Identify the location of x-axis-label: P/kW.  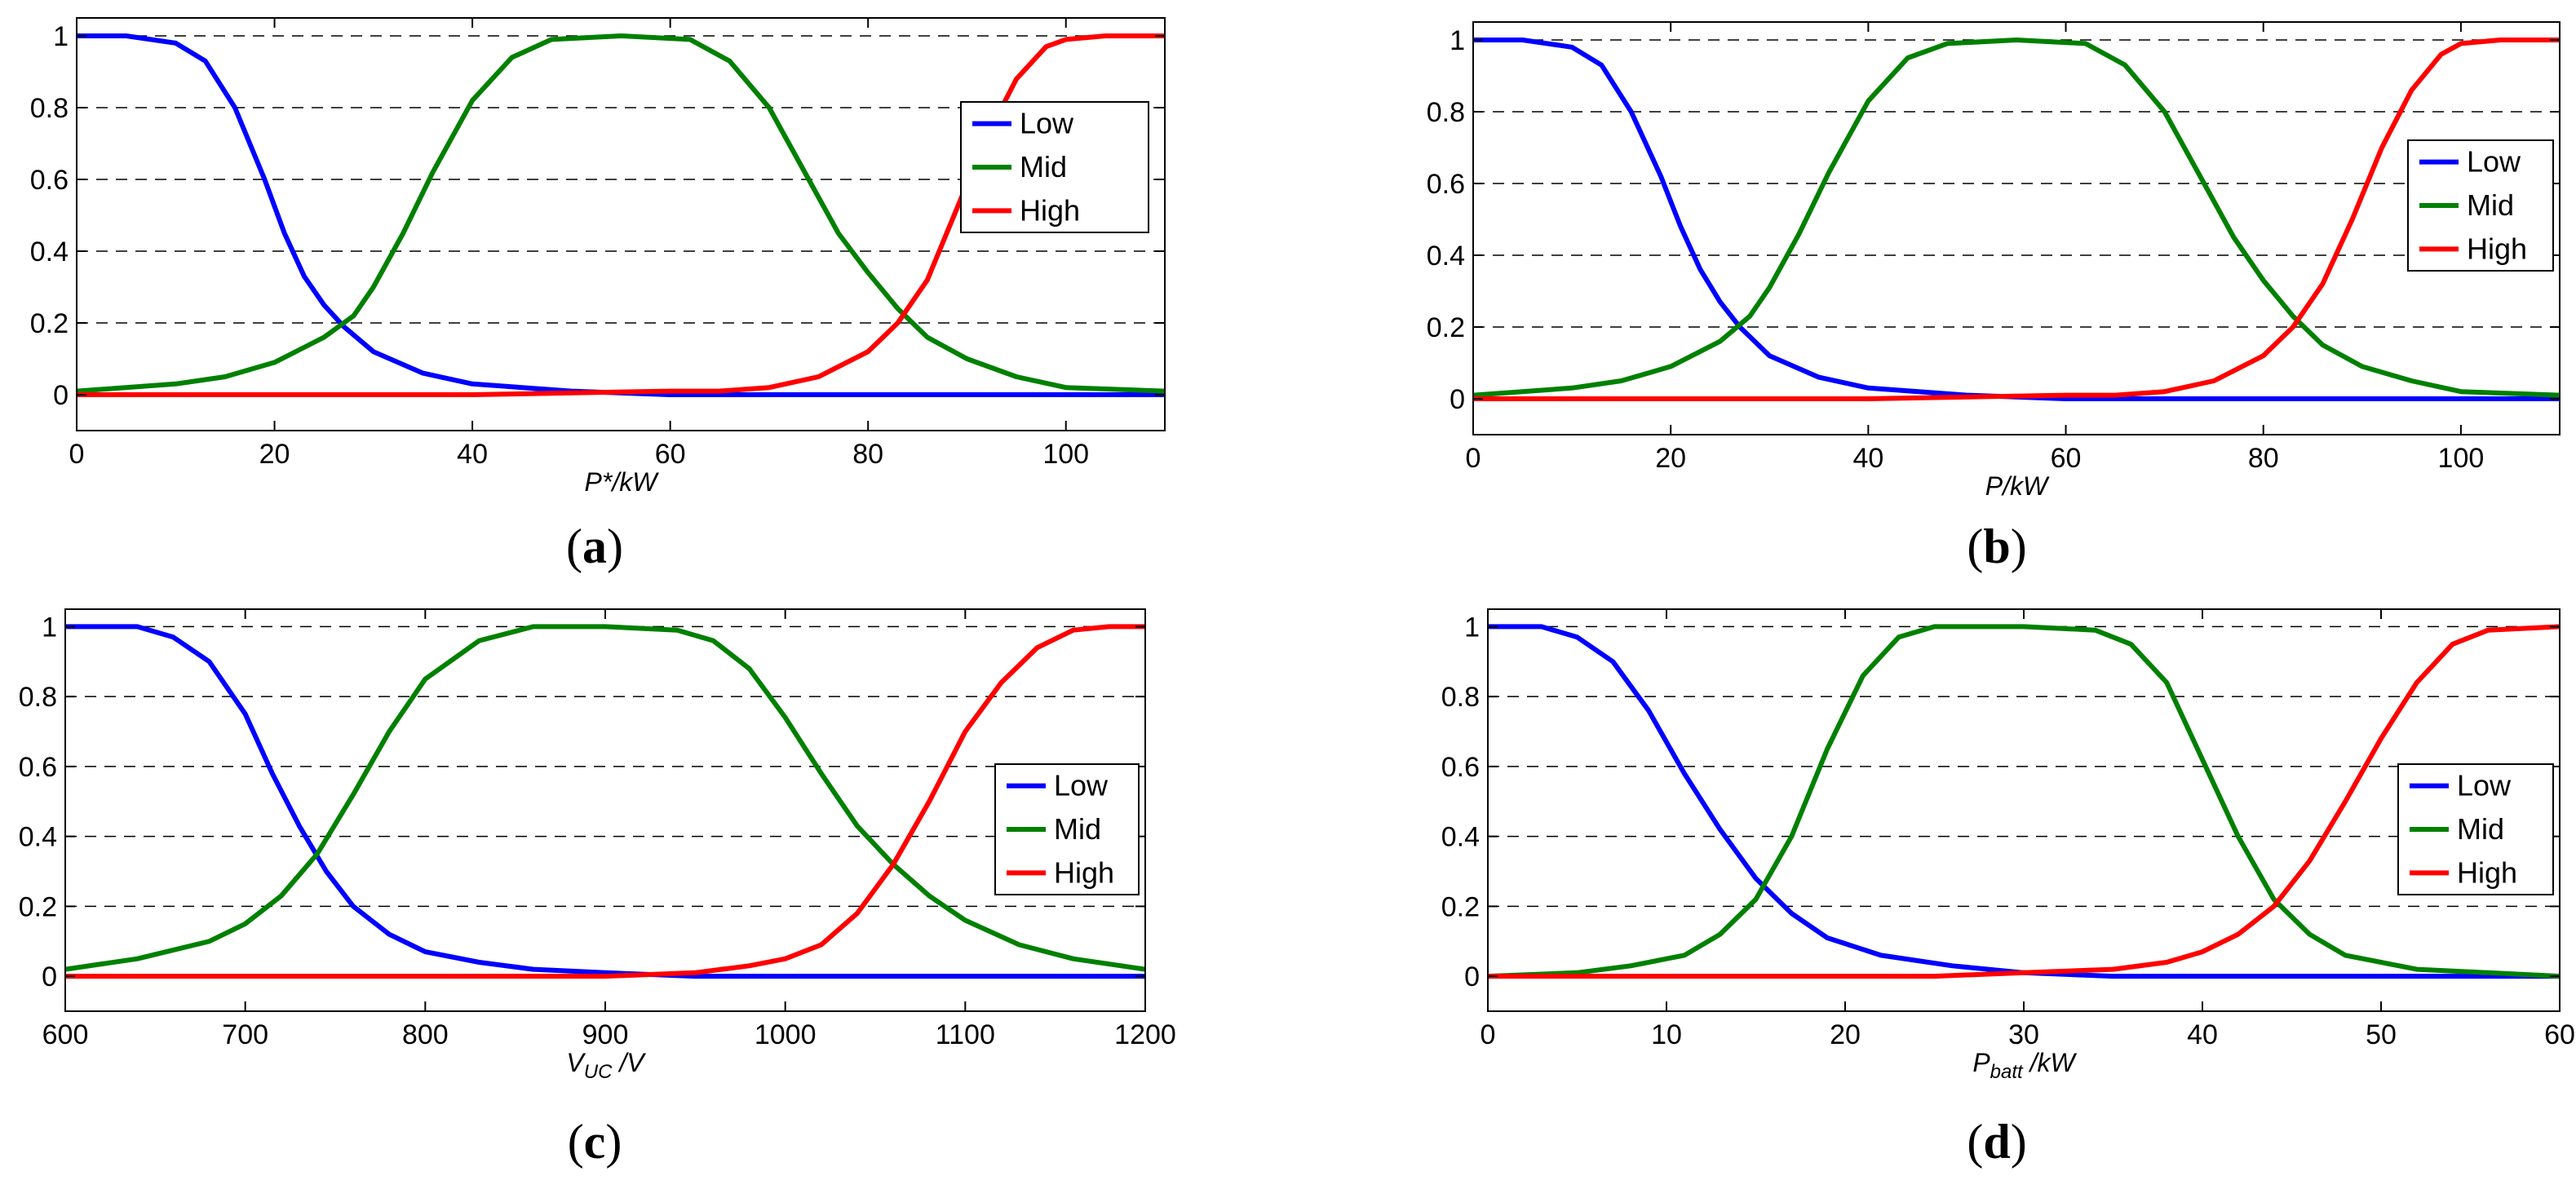
(2017, 486).